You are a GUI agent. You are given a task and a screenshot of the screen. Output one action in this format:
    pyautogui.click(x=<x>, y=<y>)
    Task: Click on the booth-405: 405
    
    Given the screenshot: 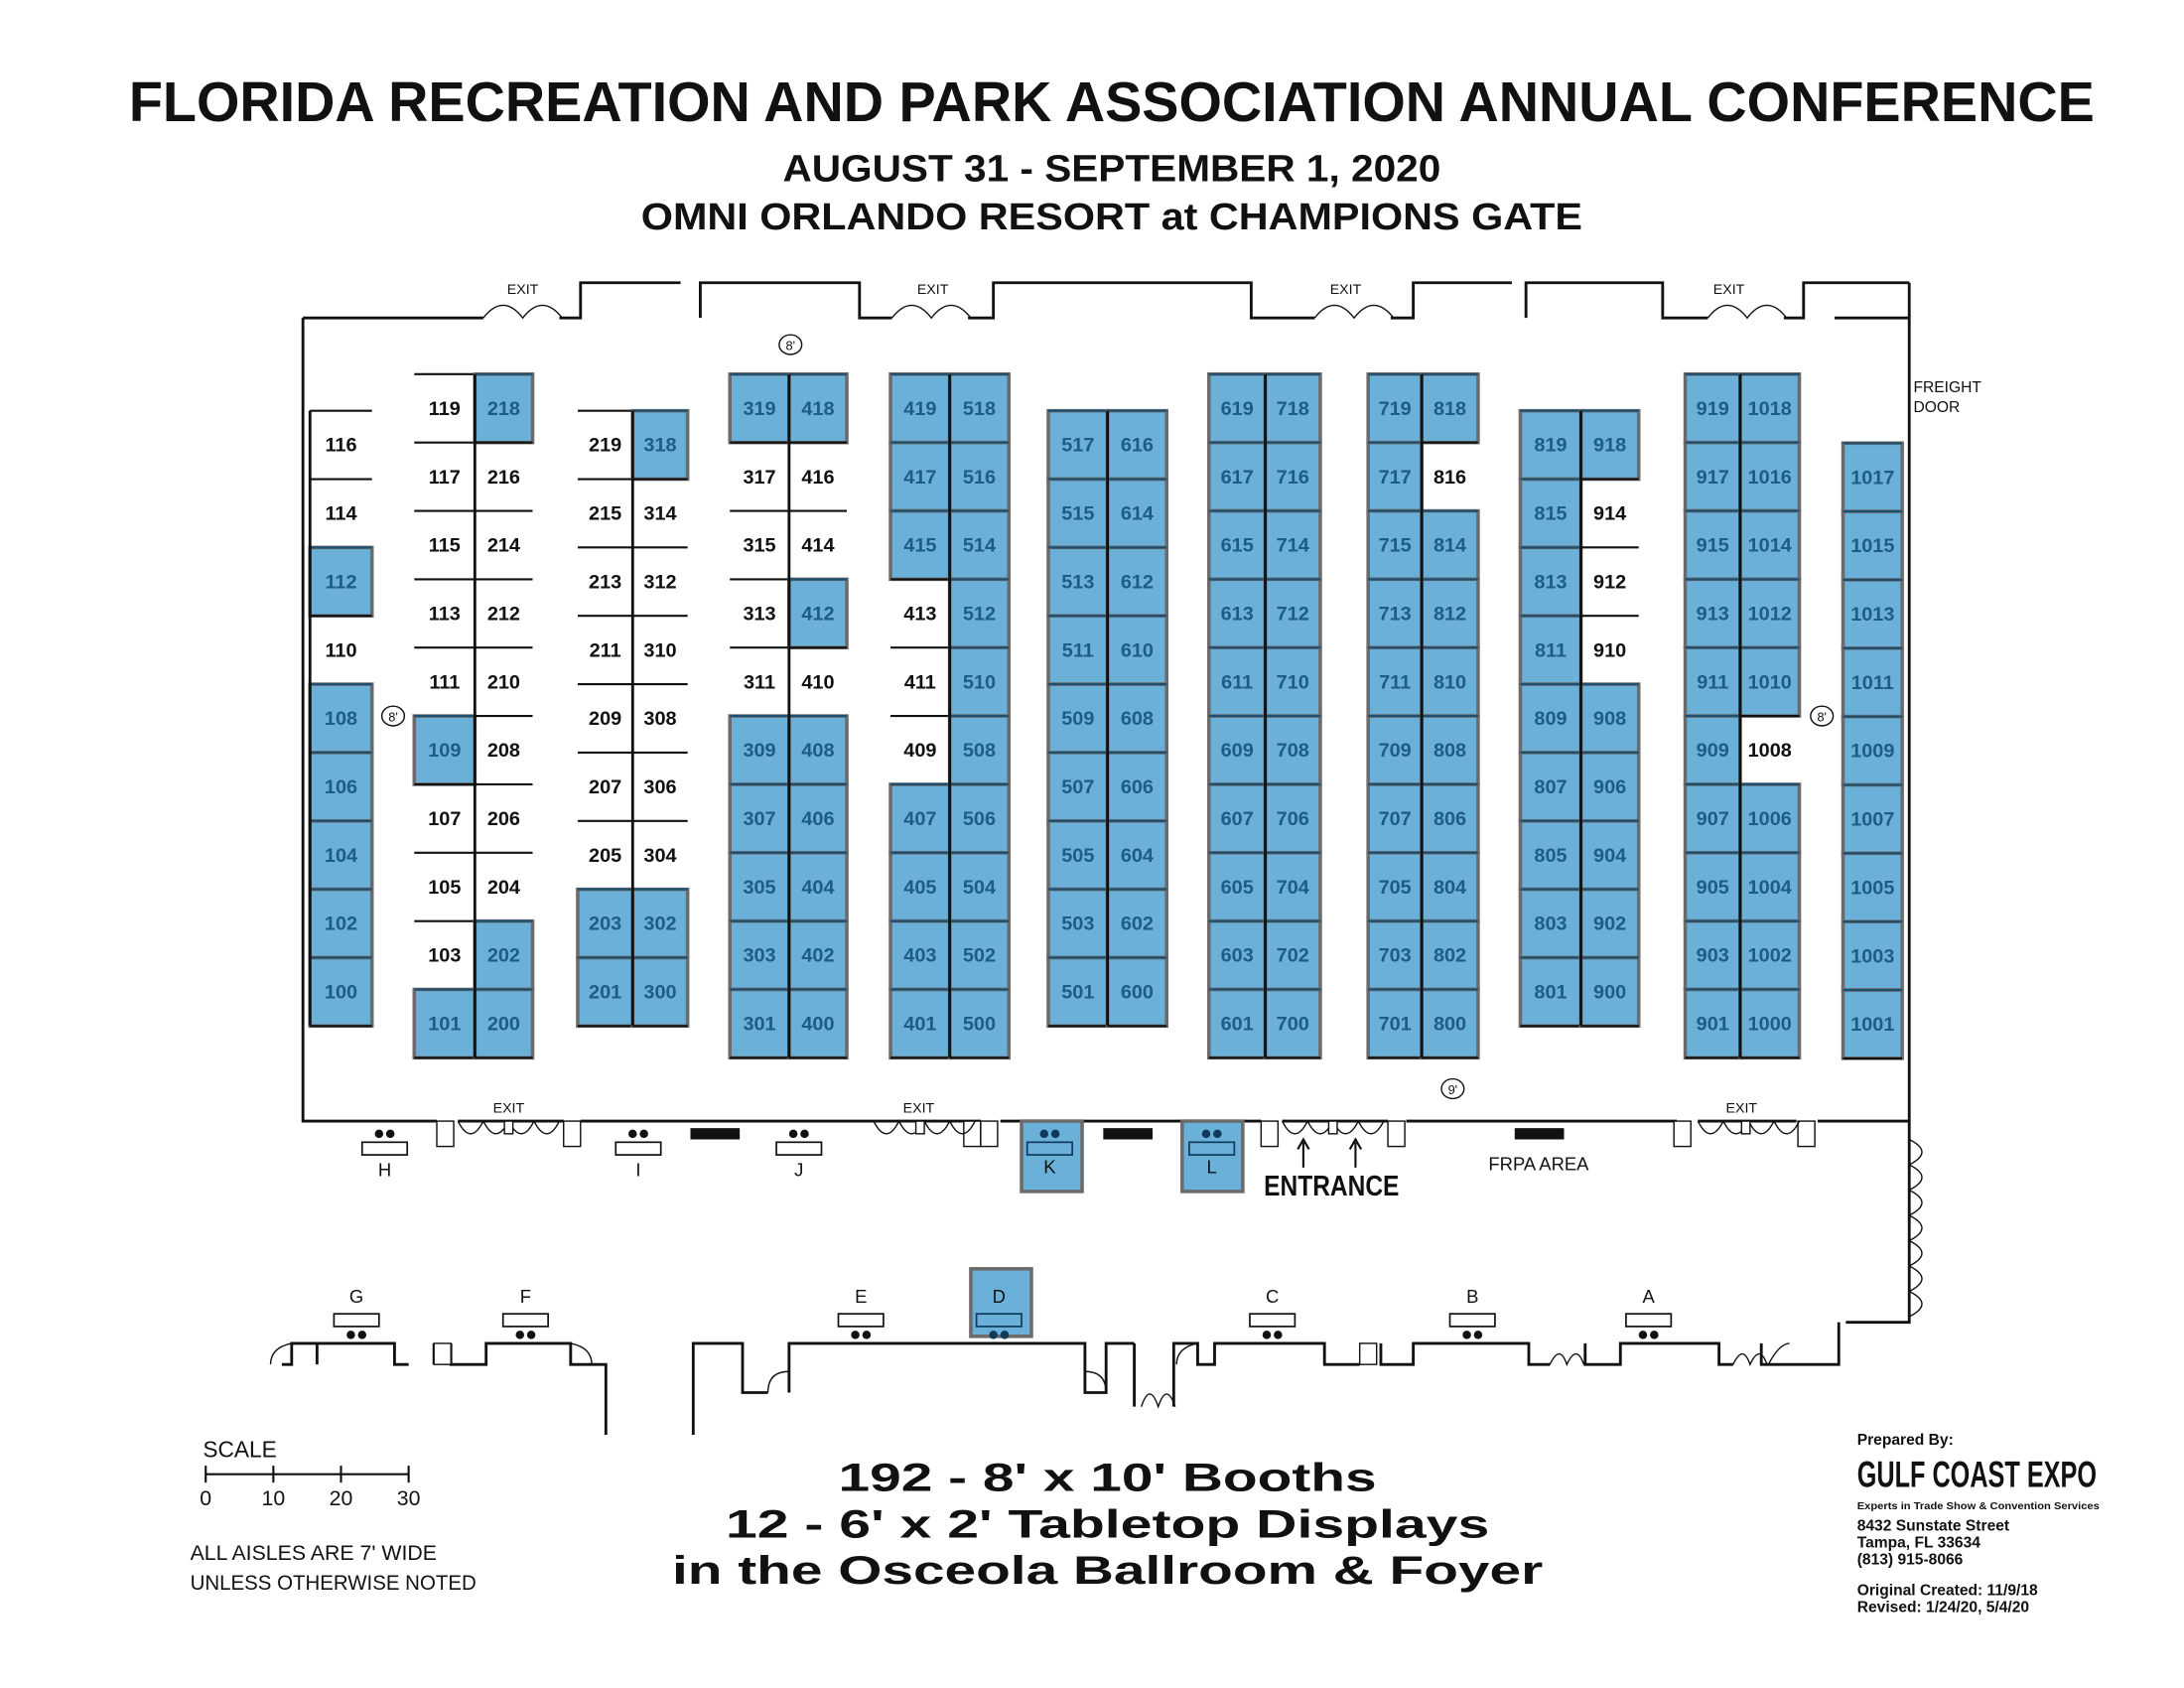 What is the action you would take?
    pyautogui.click(x=920, y=887)
    